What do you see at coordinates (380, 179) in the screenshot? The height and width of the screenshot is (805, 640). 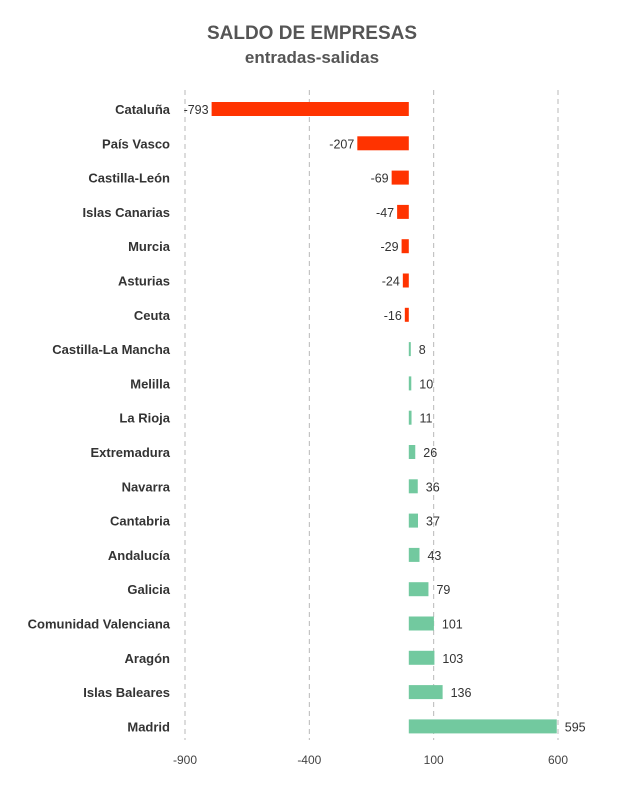 I see `data-label: -69` at bounding box center [380, 179].